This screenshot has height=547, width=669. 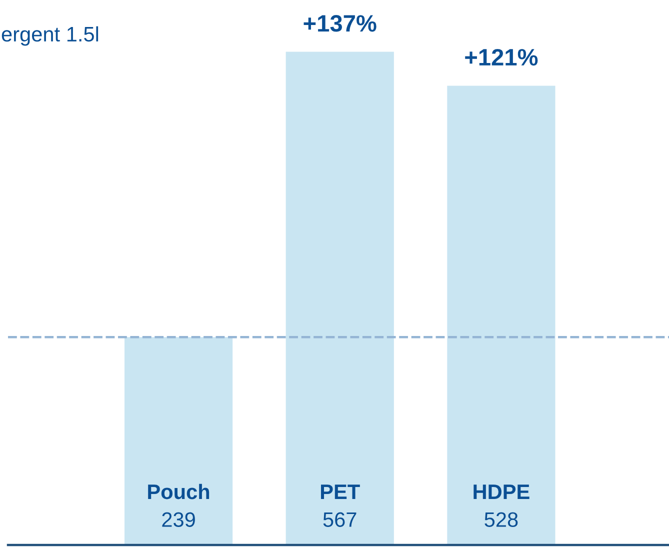 What do you see at coordinates (501, 57) in the screenshot?
I see `annotation: +121%` at bounding box center [501, 57].